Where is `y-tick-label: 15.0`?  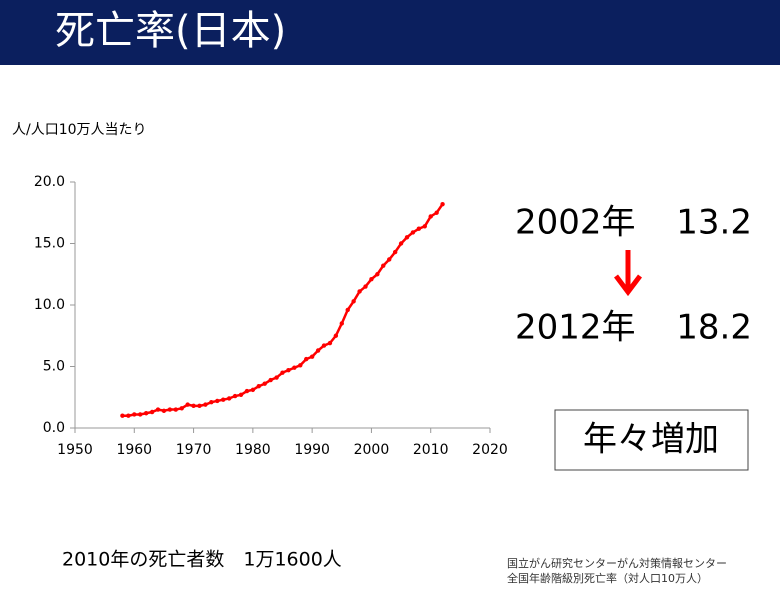
y-tick-label: 15.0 is located at coordinates (49, 244).